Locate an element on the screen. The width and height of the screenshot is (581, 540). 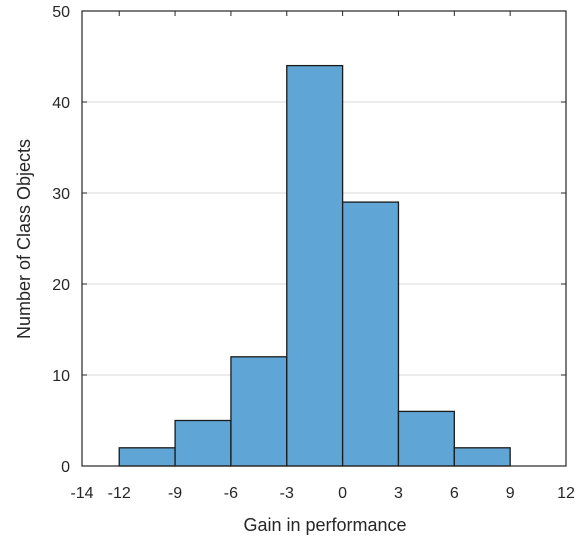
y-tick-label: 20 is located at coordinates (61, 285).